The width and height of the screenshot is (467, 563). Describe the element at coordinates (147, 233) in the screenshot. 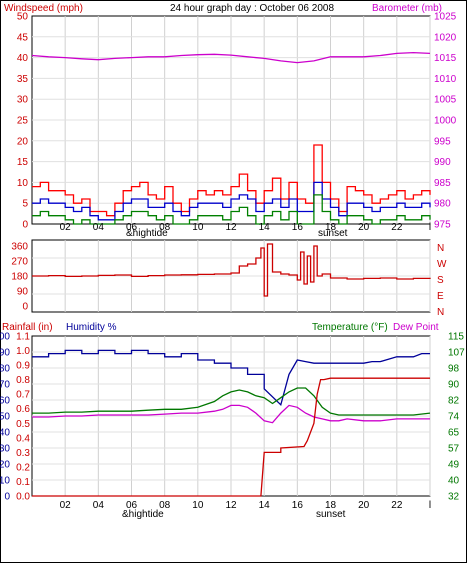

I see `hightide-marker: &hightide` at that location.